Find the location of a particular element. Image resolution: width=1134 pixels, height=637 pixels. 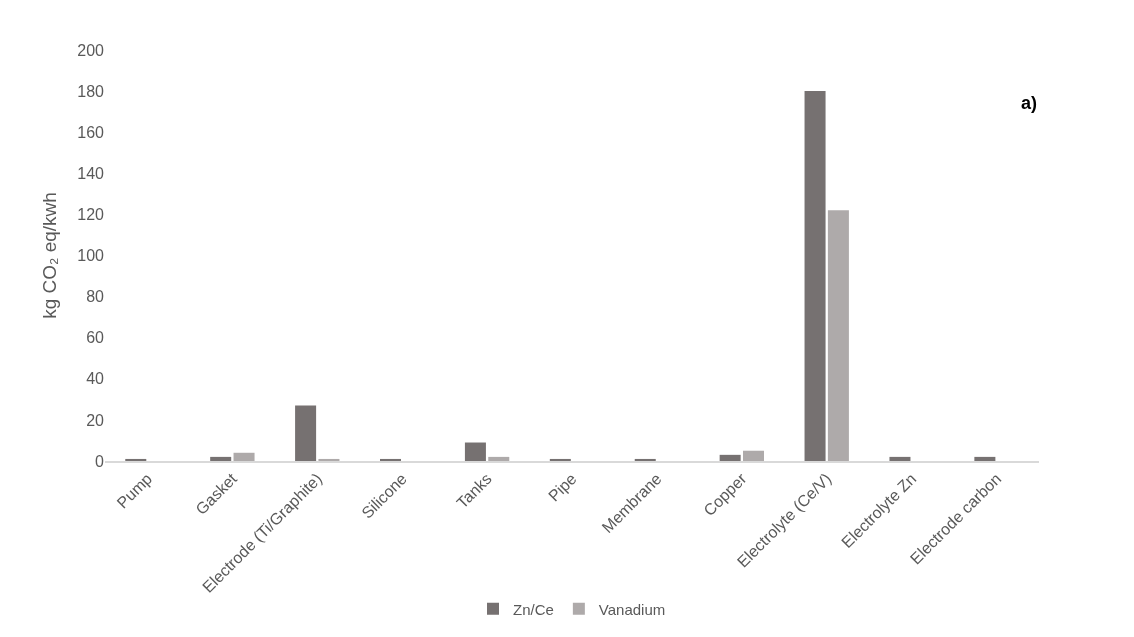

y-tick-label: 60 is located at coordinates (95, 338).